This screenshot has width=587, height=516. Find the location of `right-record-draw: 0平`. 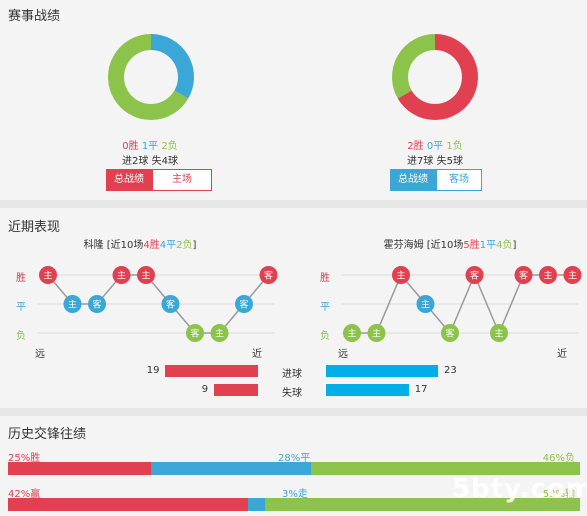

right-record-draw: 0平 is located at coordinates (435, 146).